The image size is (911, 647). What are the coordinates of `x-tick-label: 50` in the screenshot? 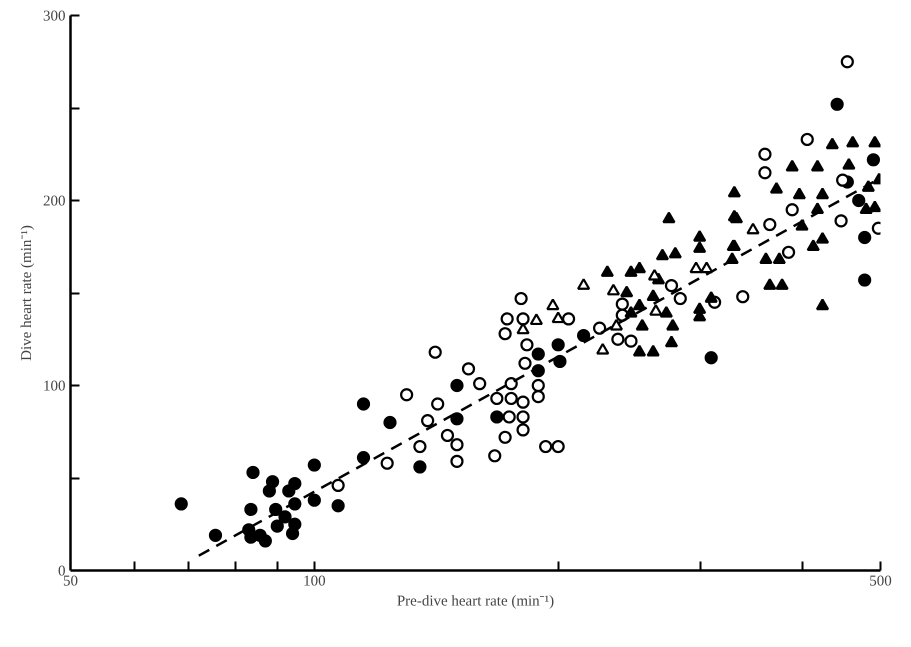 It's located at (70, 582).